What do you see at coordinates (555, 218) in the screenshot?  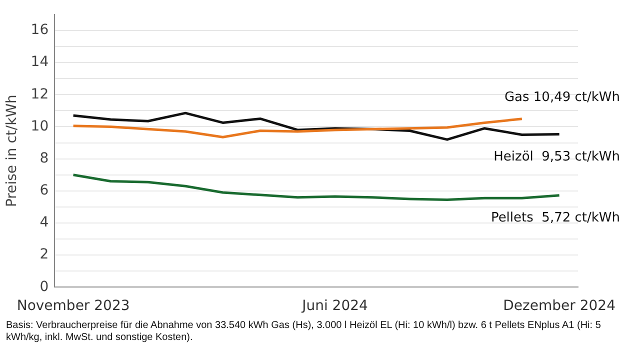 I see `annotation: Pellets 5,72 ct/kWh` at bounding box center [555, 218].